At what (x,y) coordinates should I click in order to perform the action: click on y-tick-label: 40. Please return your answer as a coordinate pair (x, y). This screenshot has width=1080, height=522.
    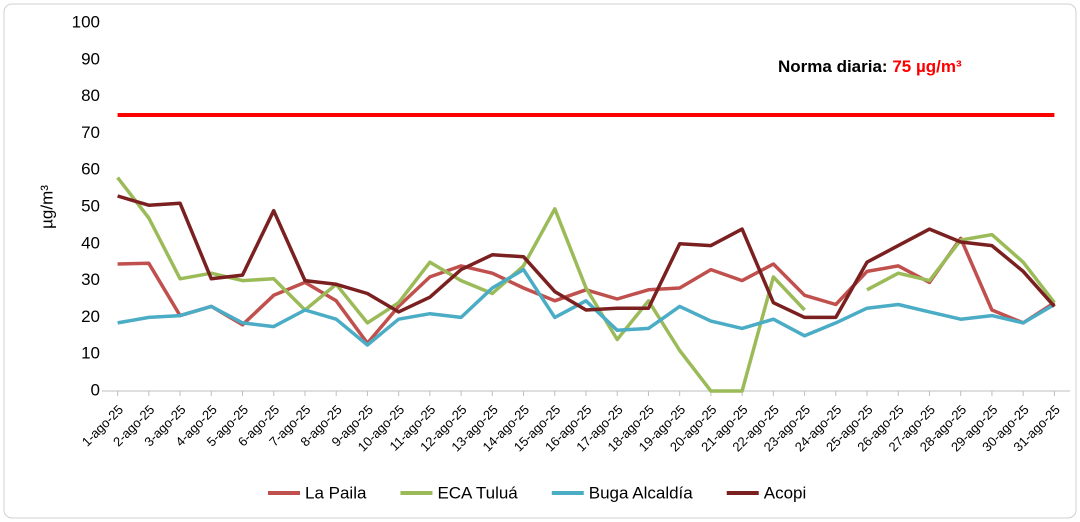
    Looking at the image, I should click on (90, 242).